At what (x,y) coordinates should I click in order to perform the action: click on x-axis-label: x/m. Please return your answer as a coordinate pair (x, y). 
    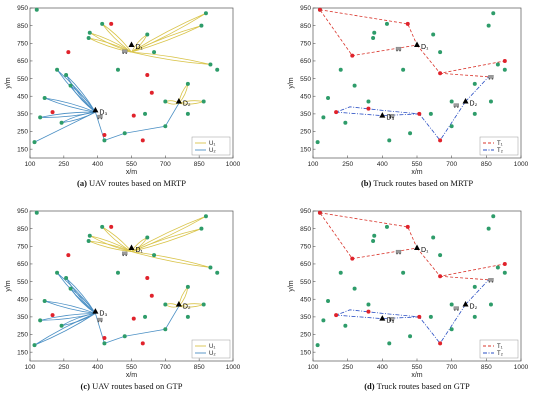
    Looking at the image, I should click on (131, 172).